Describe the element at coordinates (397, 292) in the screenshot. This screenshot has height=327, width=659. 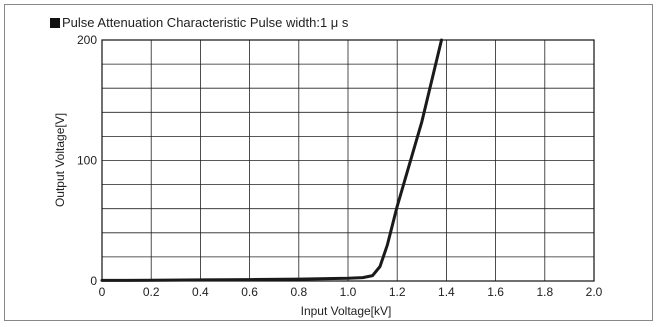
I see `x-tick-label: 1.2` at that location.